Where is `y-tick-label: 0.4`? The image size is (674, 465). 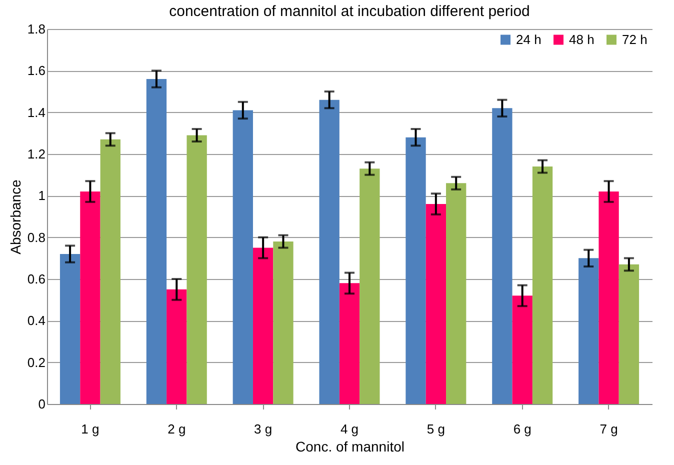
y-tick-label: 0.4 is located at coordinates (36, 320).